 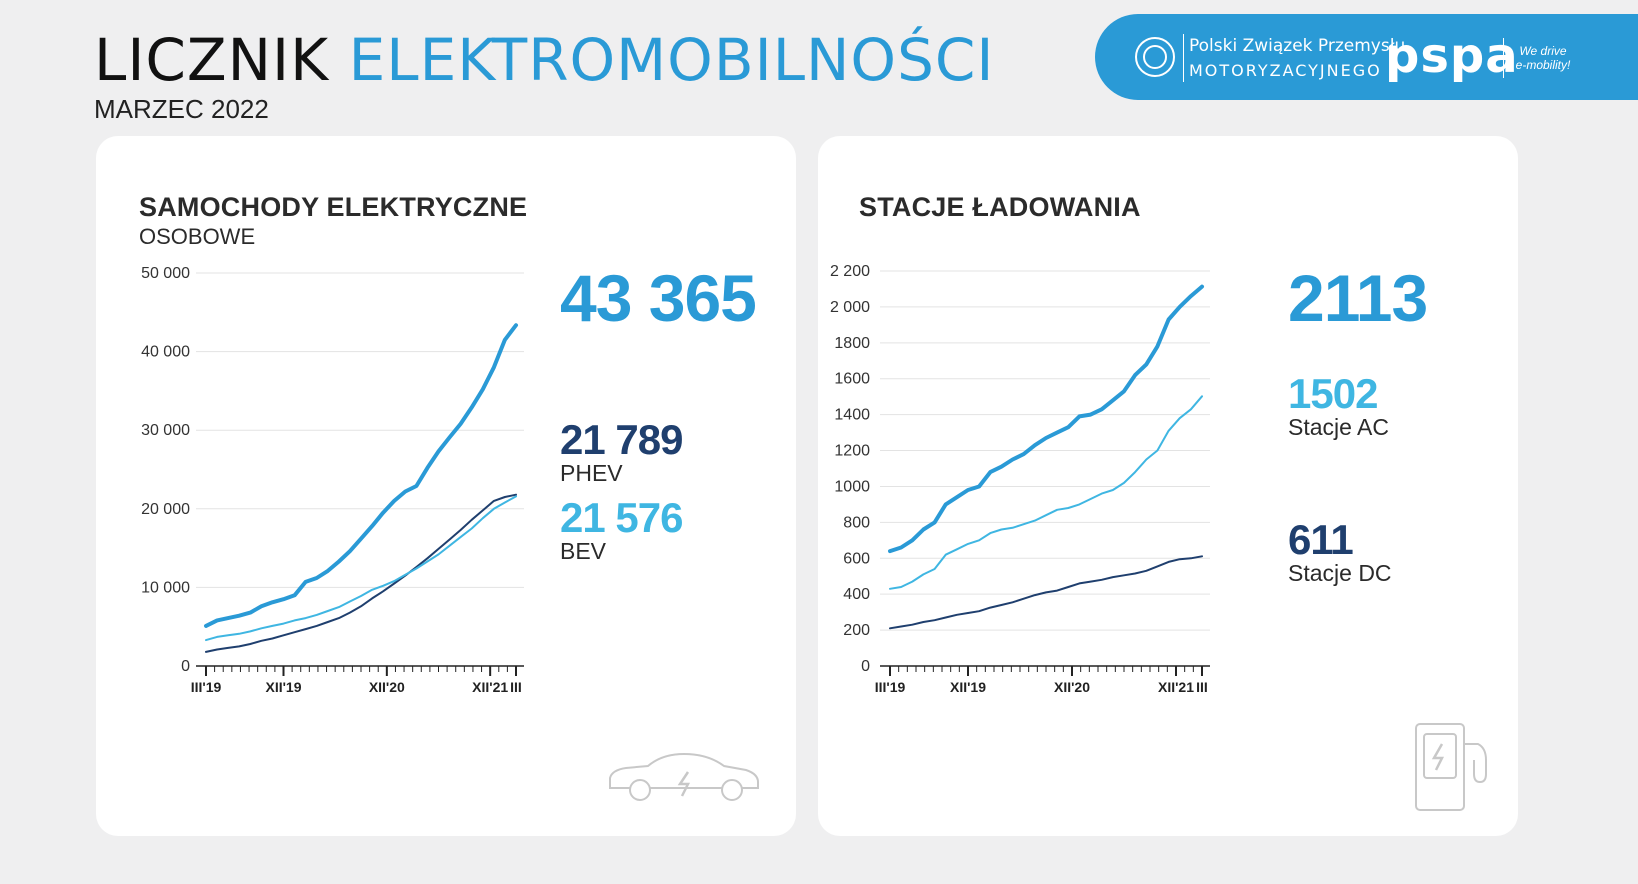 I want to click on y-tick-label: 600, so click(x=856, y=558).